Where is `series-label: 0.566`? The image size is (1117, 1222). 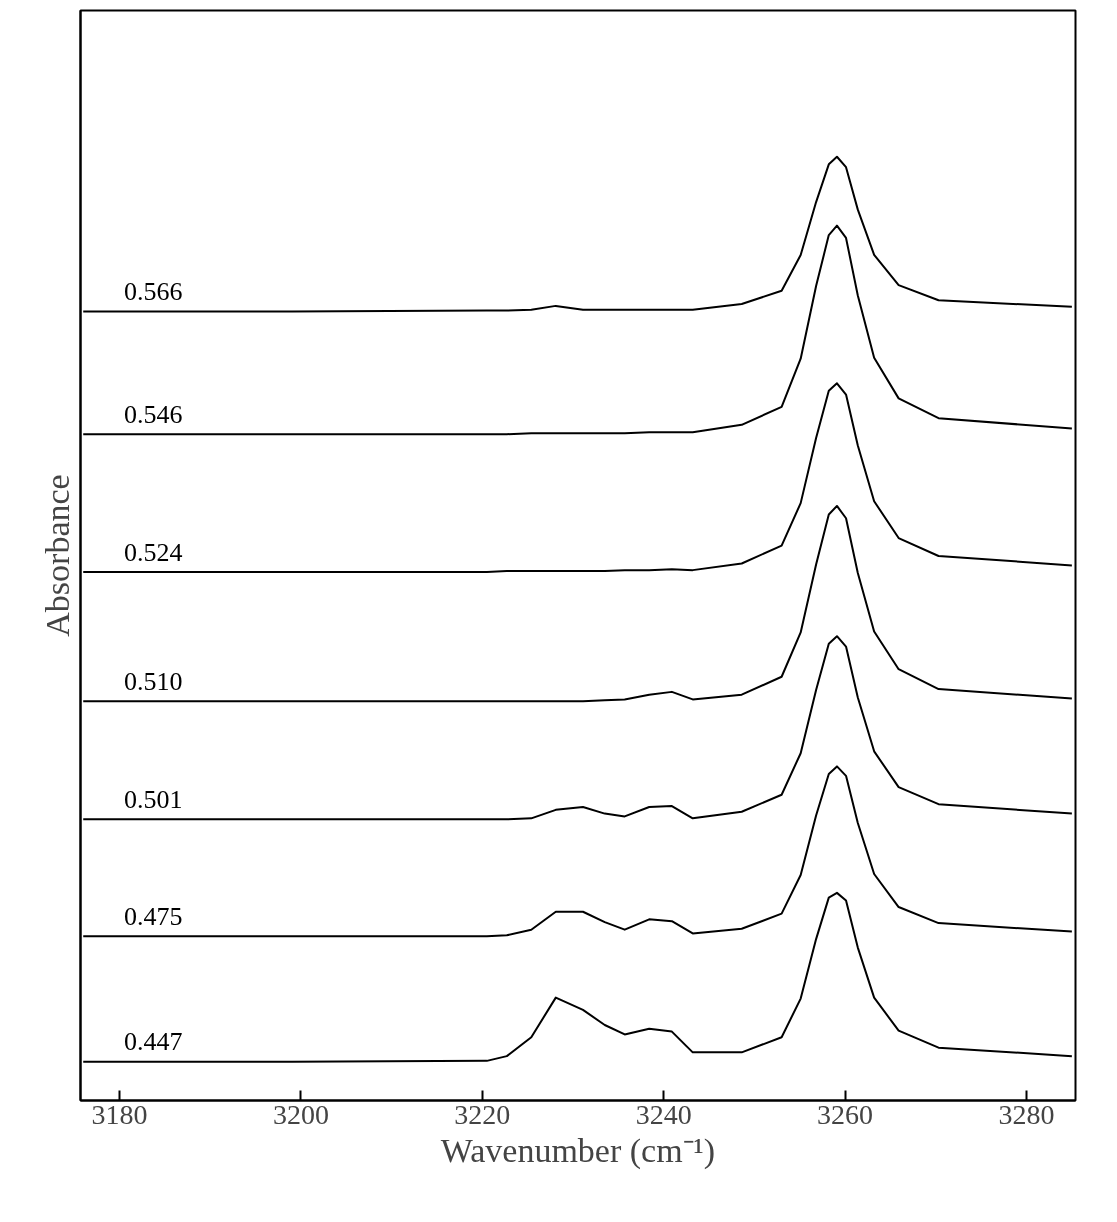 series-label: 0.566 is located at coordinates (153, 292).